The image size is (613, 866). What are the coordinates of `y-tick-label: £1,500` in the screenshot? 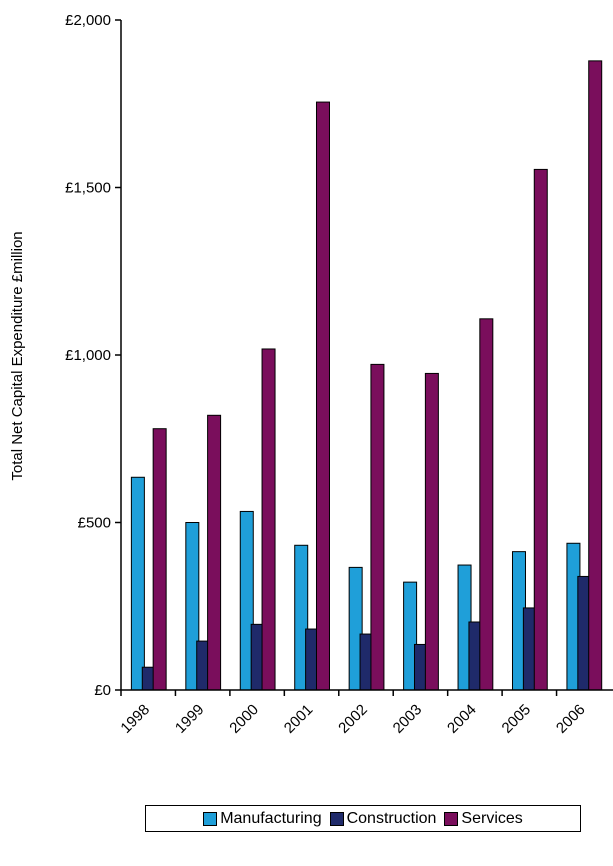 It's located at (88, 188).